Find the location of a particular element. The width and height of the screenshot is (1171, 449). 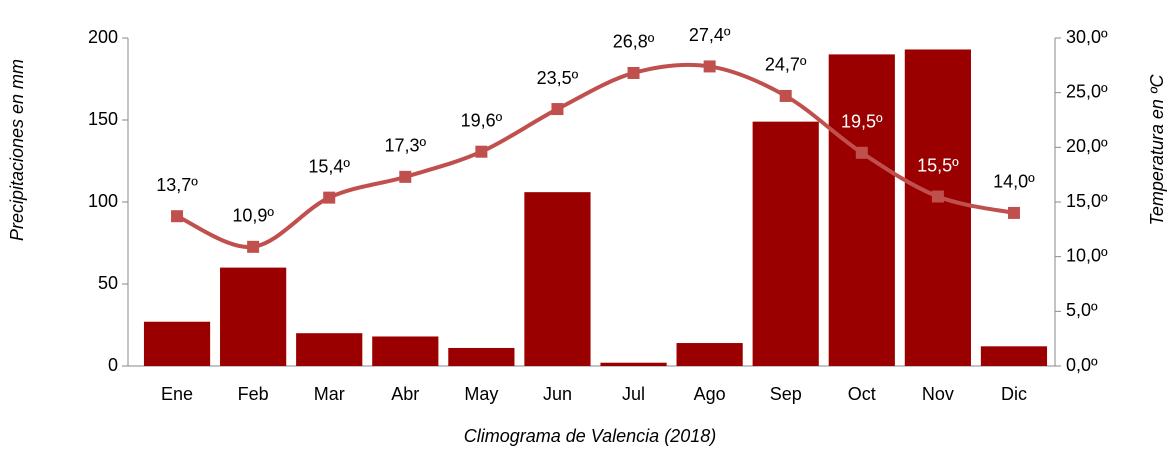

x-tick-label: Nov is located at coordinates (938, 394).